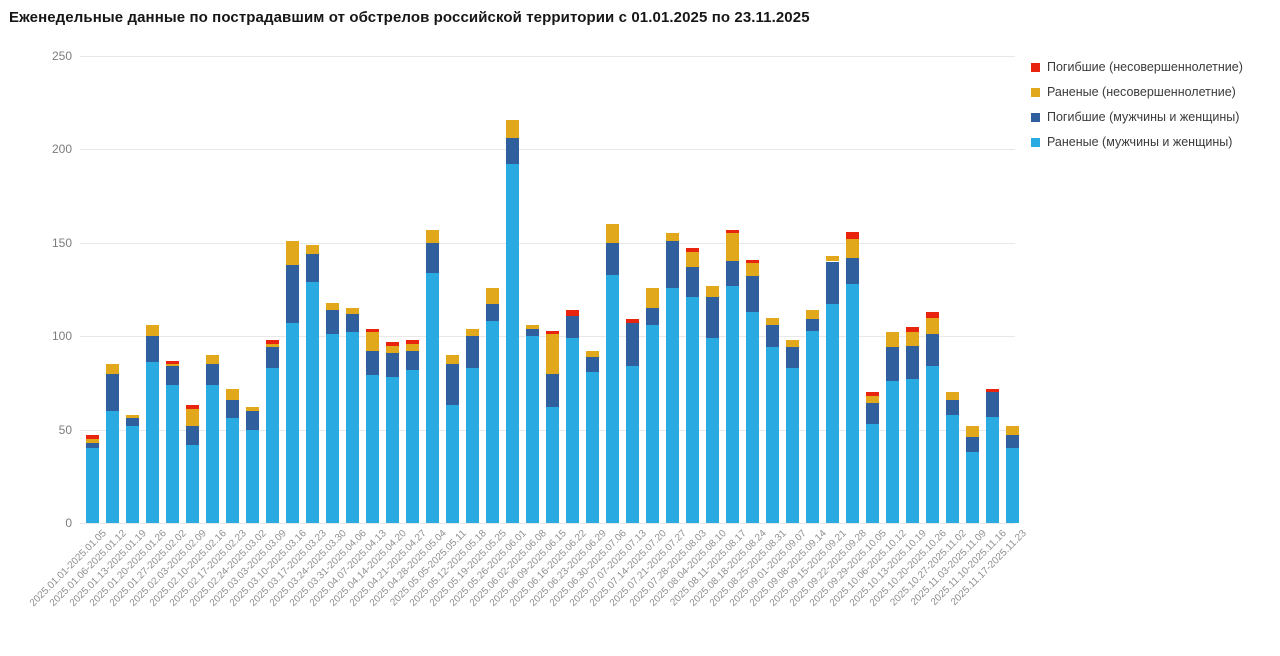  I want to click on legend-item: Погибшие (мужчины и женщины), so click(1137, 122).